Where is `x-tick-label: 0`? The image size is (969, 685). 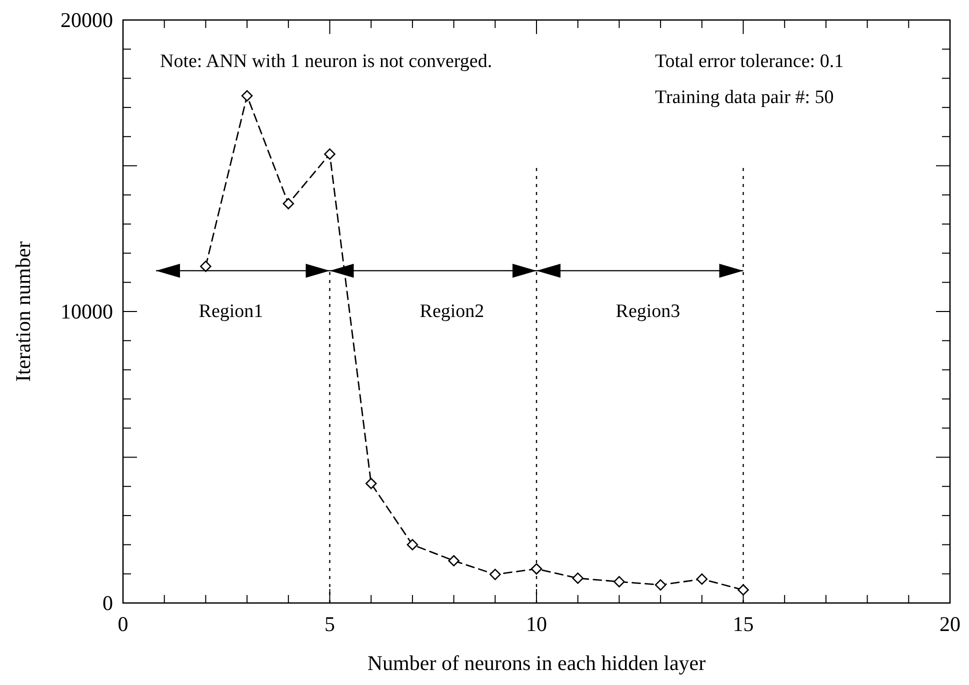 x-tick-label: 0 is located at coordinates (123, 624).